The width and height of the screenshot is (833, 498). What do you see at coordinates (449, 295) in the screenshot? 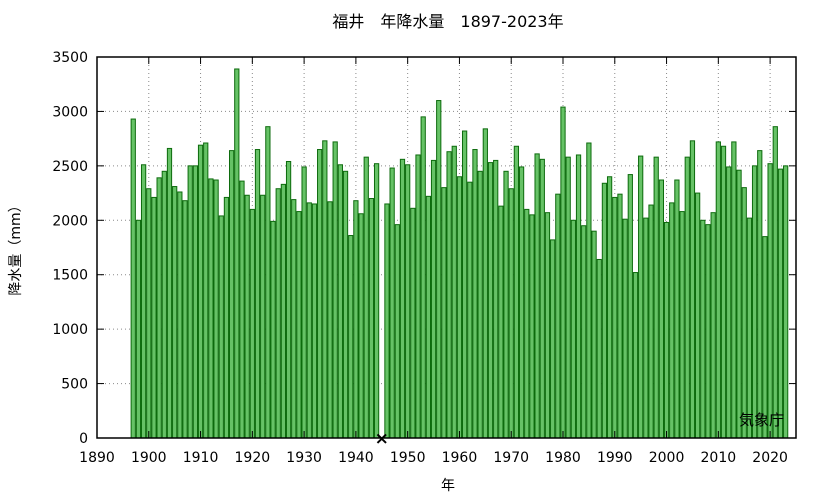
I see `bar-1958` at bounding box center [449, 295].